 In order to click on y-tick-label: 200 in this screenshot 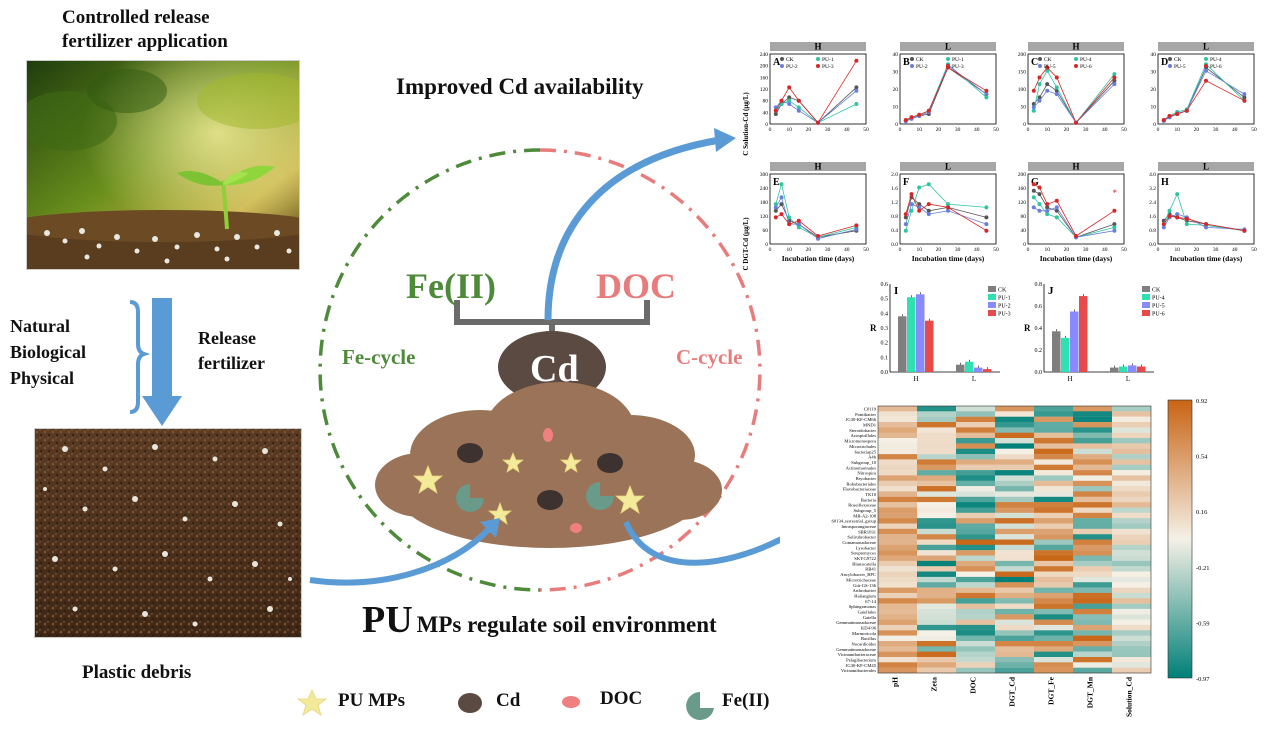, I will do `click(1022, 55)`.